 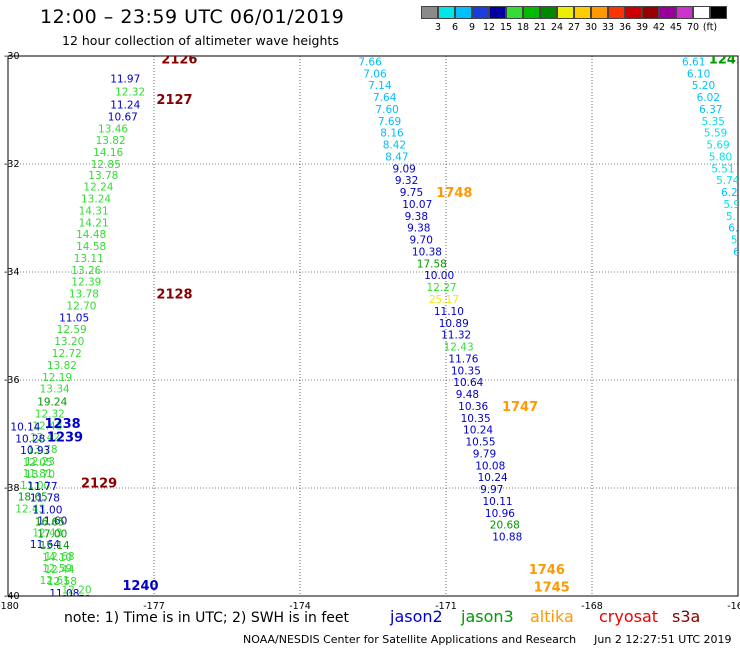 What do you see at coordinates (45, 545) in the screenshot?
I see `data-point-label: 11.64` at bounding box center [45, 545].